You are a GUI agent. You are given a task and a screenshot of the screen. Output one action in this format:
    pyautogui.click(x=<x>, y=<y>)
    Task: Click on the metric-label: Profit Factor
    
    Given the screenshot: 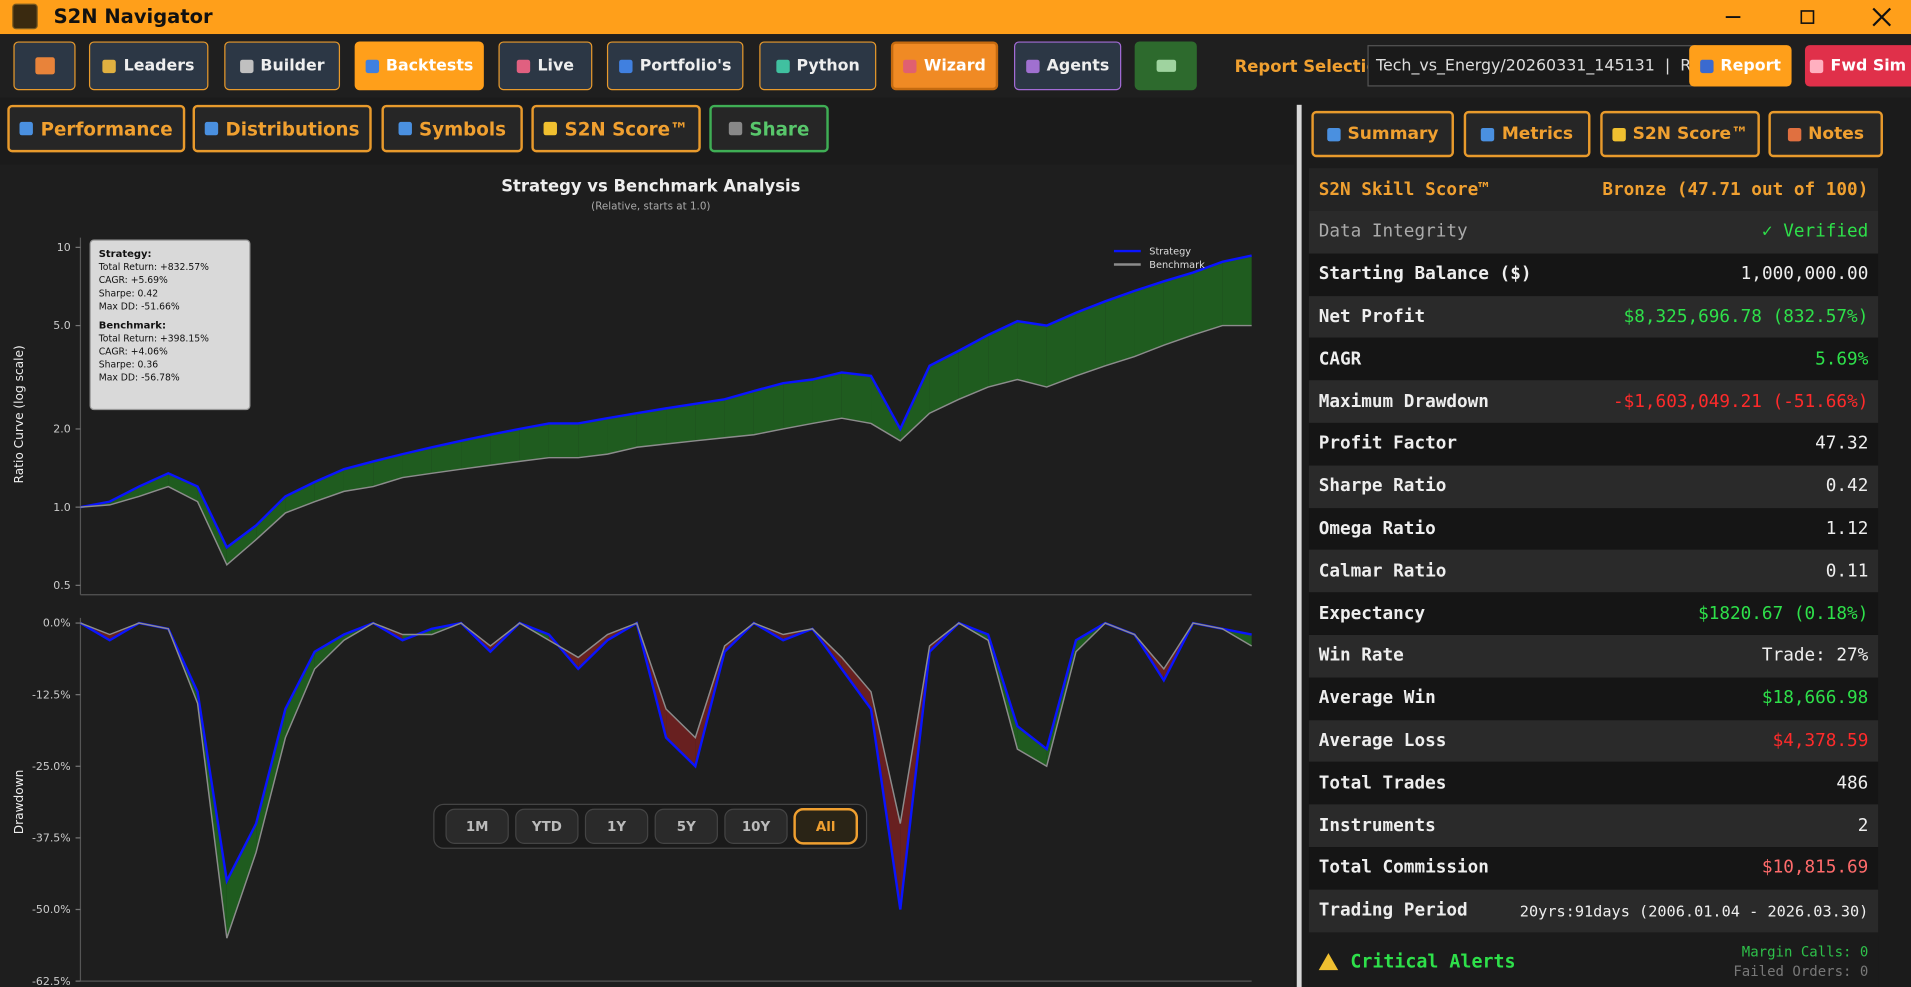 What is the action you would take?
    pyautogui.click(x=1388, y=444)
    